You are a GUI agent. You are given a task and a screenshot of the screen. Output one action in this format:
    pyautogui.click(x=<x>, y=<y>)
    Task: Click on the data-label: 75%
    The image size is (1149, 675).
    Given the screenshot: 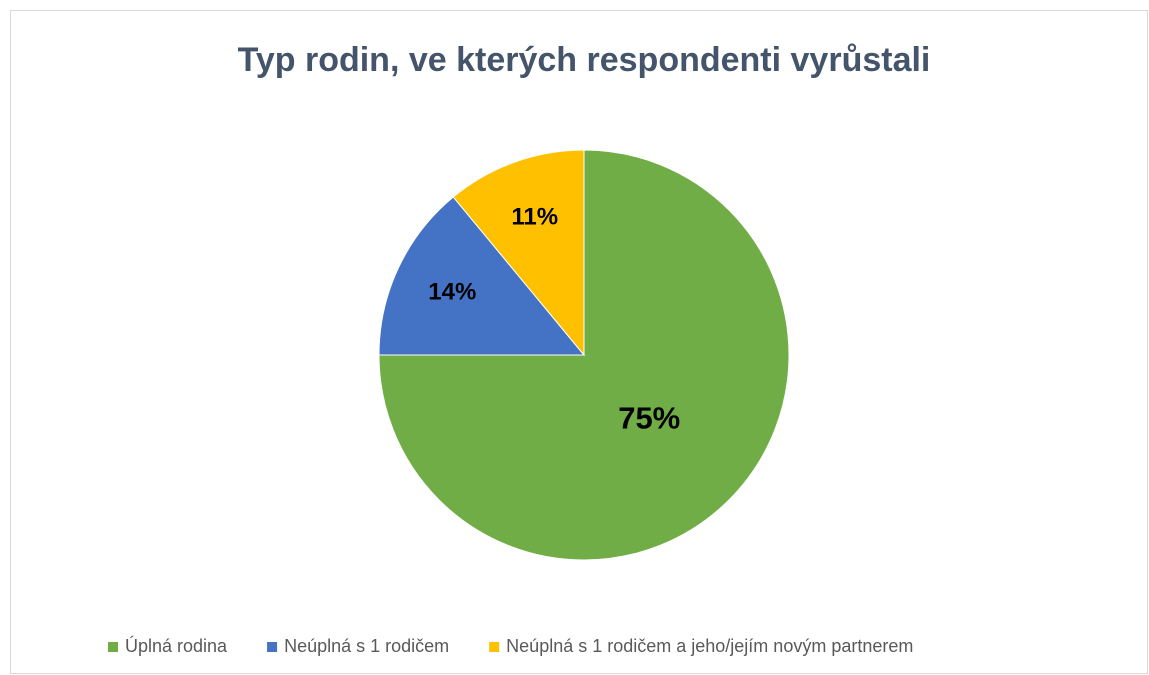 What is the action you would take?
    pyautogui.click(x=649, y=417)
    